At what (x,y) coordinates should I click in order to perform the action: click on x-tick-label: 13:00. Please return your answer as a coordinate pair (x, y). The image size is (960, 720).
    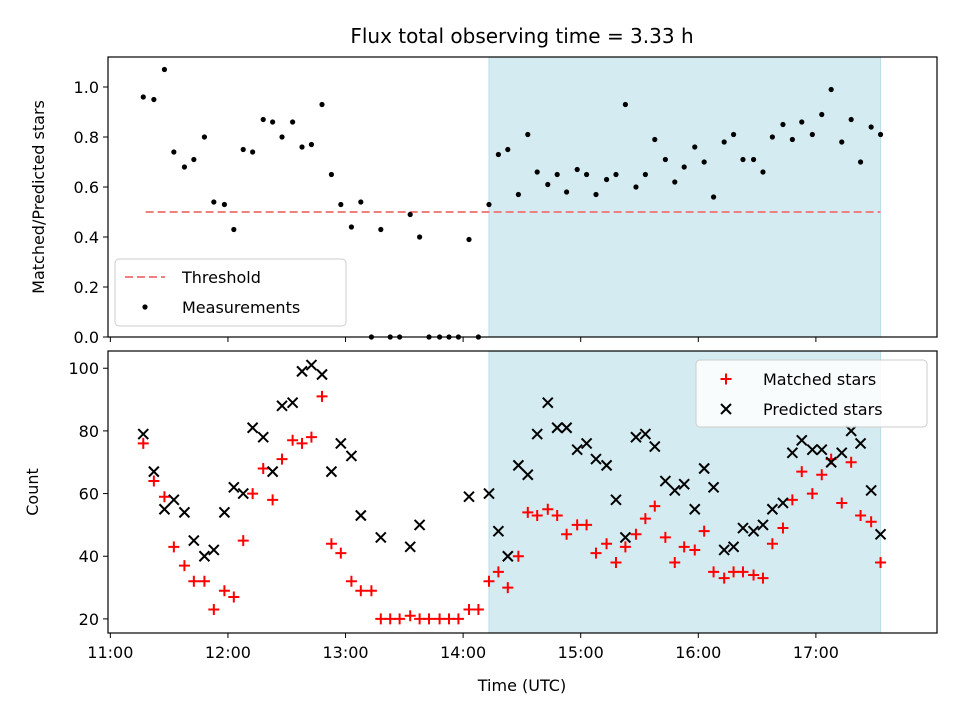
    Looking at the image, I should click on (345, 652).